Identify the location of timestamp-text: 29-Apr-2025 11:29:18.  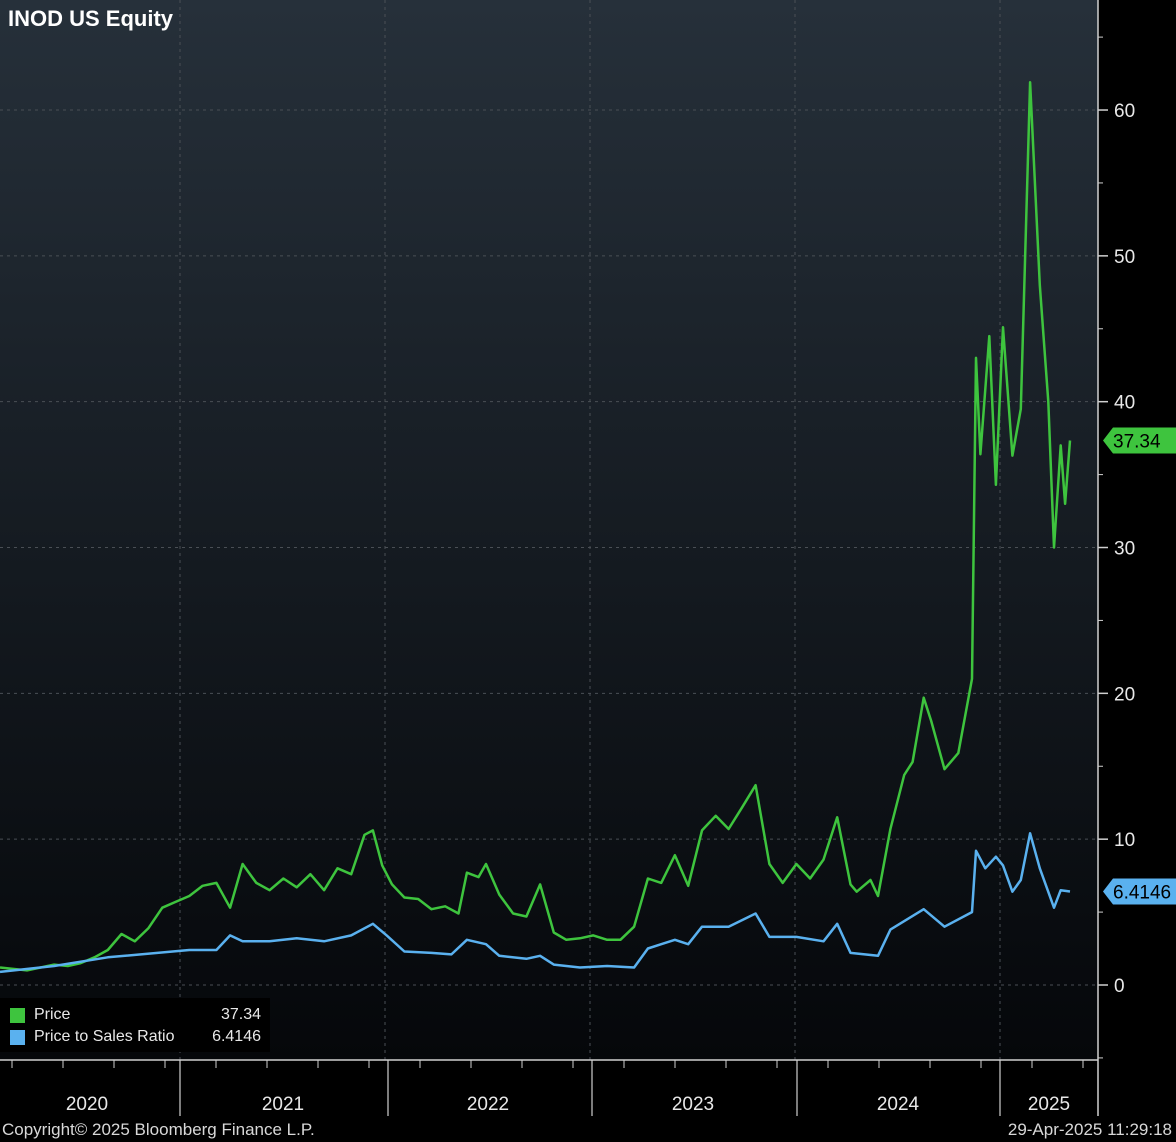
(1089, 1129).